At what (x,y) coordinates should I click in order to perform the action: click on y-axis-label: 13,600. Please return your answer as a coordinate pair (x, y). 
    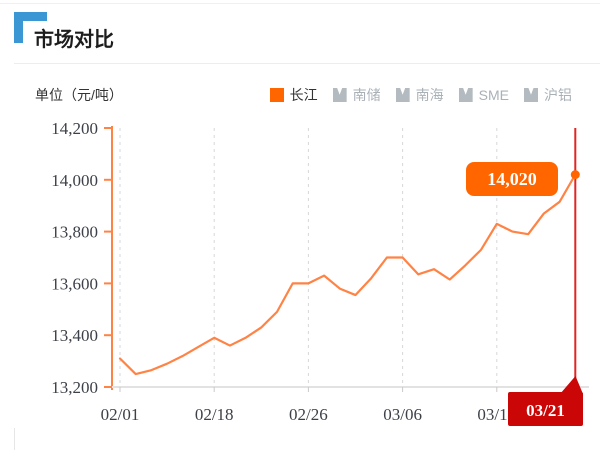
    Looking at the image, I should click on (74, 283).